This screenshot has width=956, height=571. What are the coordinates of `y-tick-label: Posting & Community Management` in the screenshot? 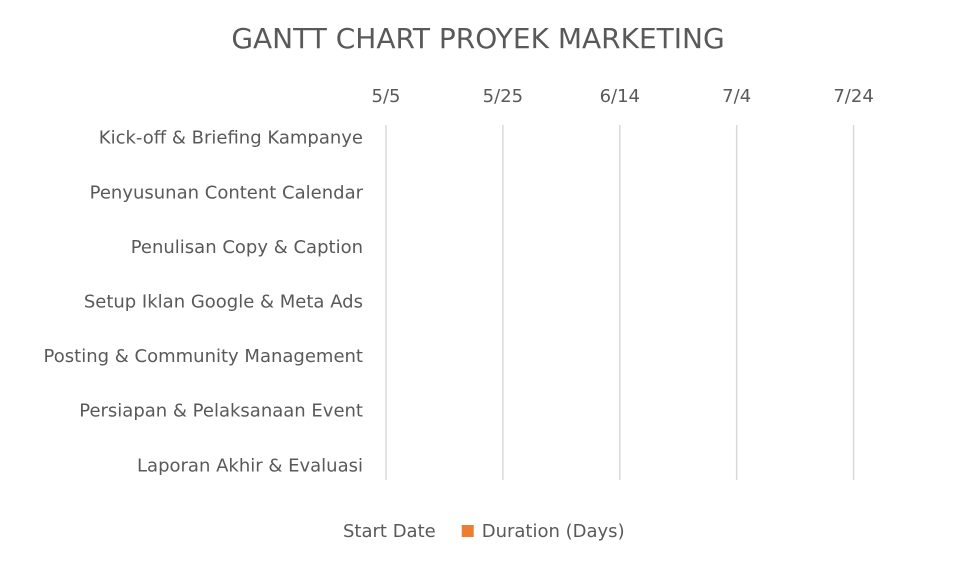 It's located at (203, 356).